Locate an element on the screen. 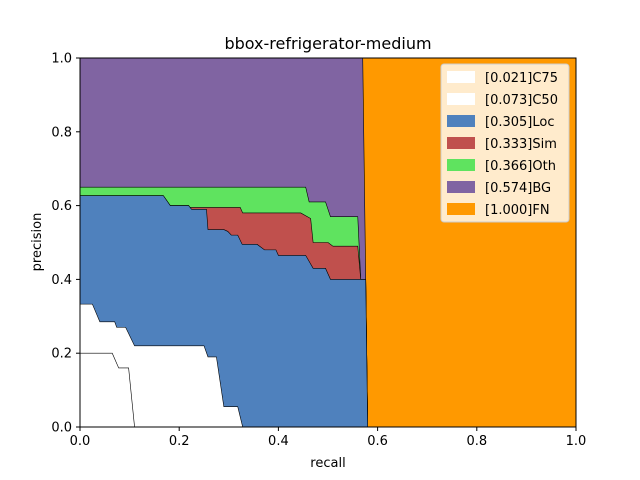  chart-title: bbox-refrigerator-medium is located at coordinates (327, 43).